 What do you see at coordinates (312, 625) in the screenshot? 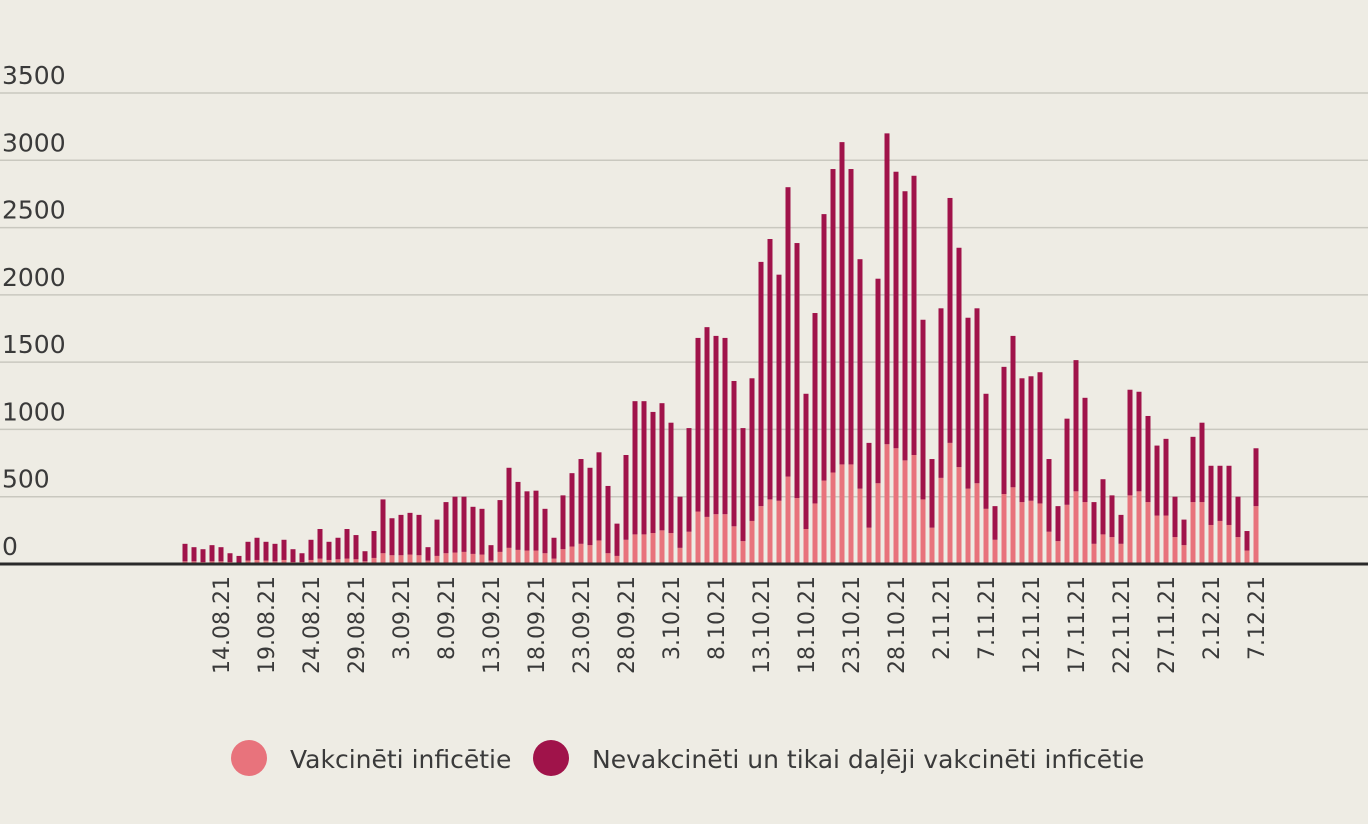
I see `x-tick-label: 24.08.21` at bounding box center [312, 625].